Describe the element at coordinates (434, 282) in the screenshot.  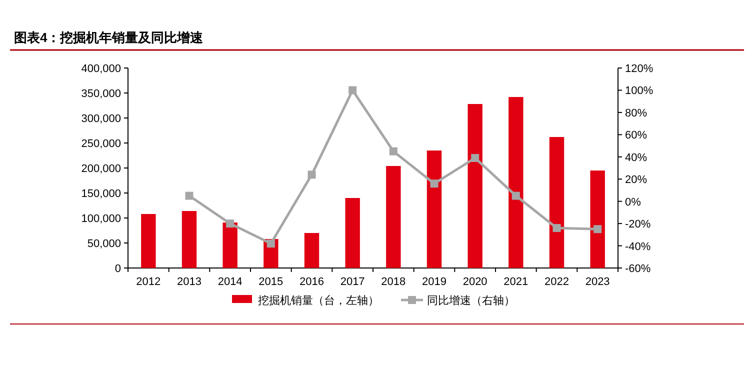
I see `x-tick-label: 2019` at that location.